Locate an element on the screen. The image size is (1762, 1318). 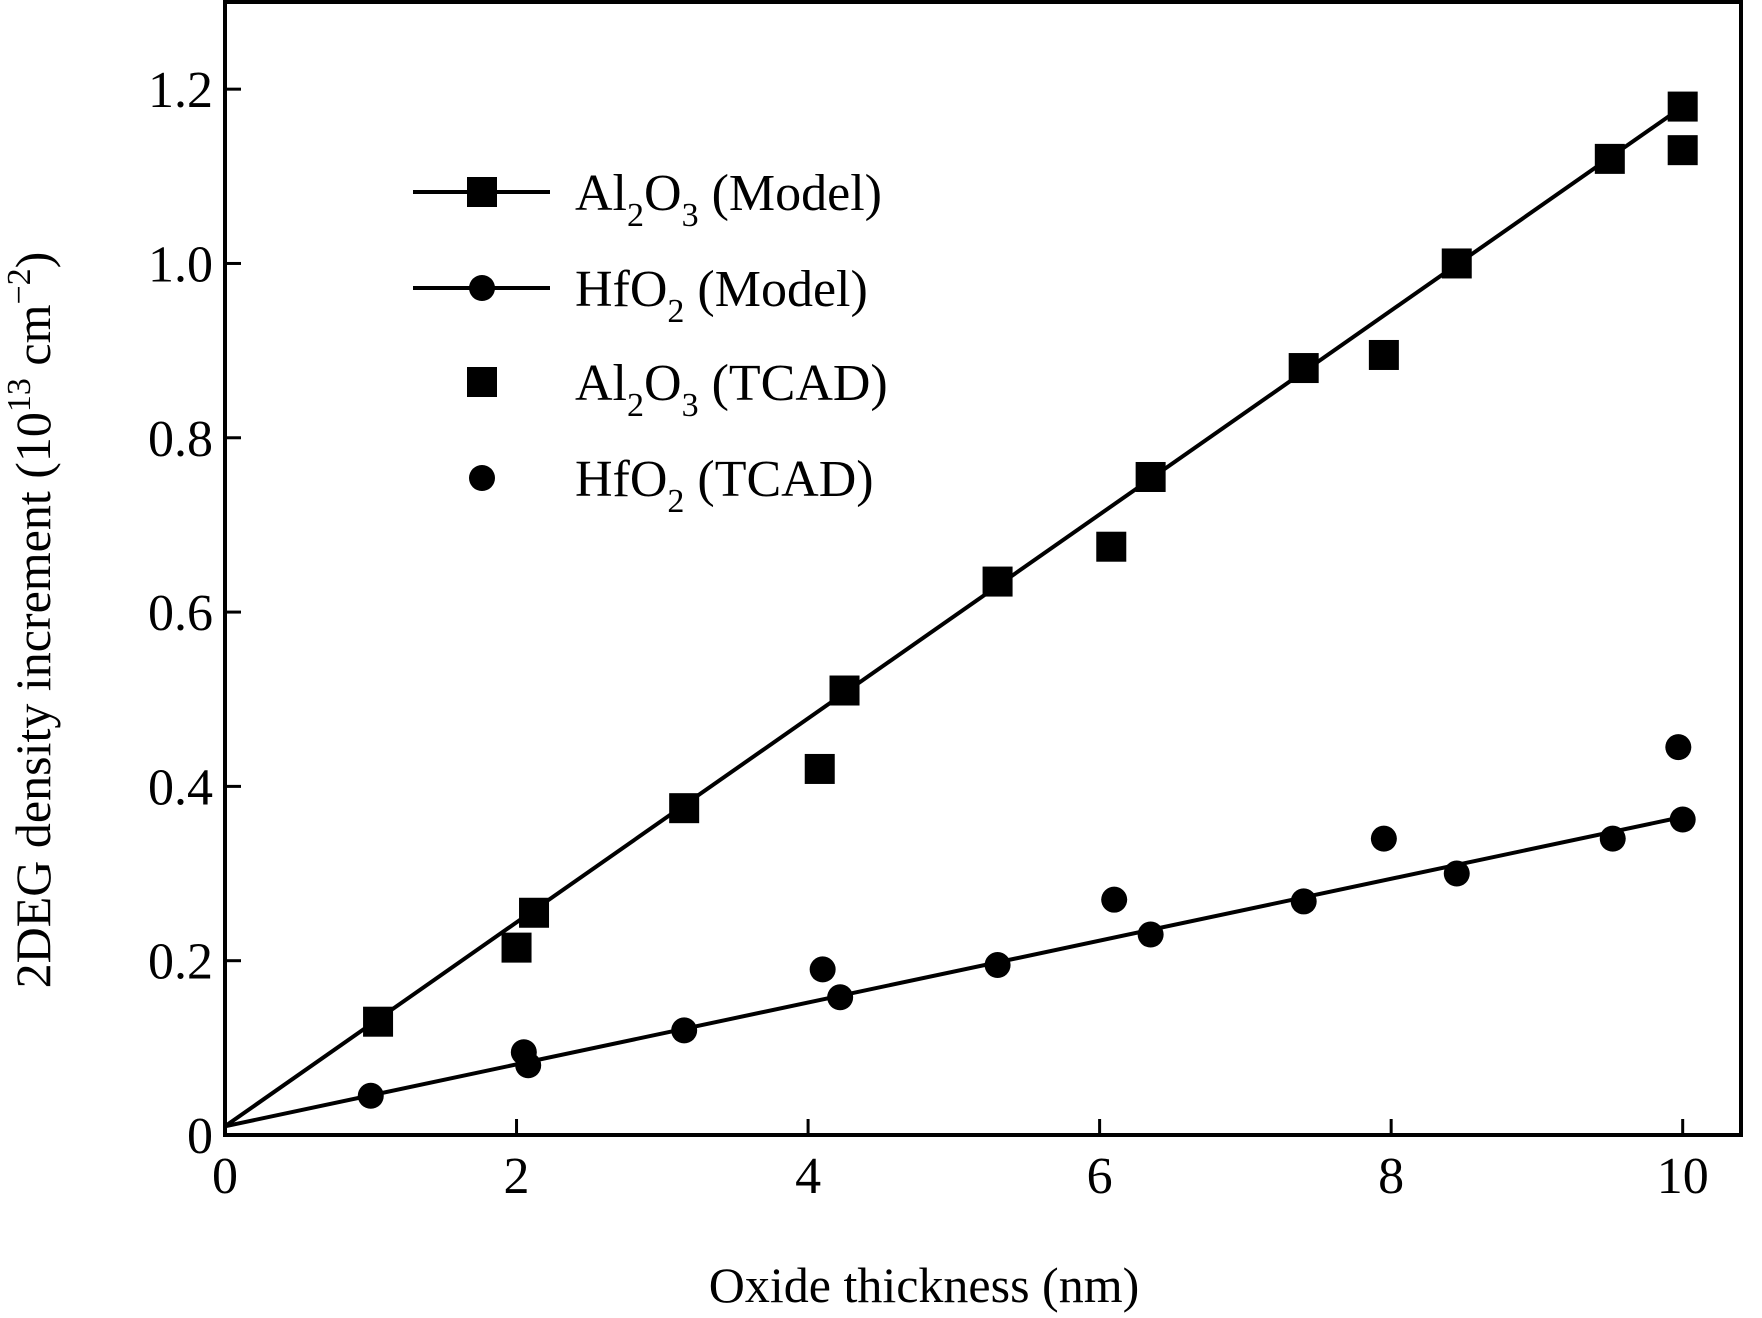
legend-marker-hfo2-model is located at coordinates (482, 288).